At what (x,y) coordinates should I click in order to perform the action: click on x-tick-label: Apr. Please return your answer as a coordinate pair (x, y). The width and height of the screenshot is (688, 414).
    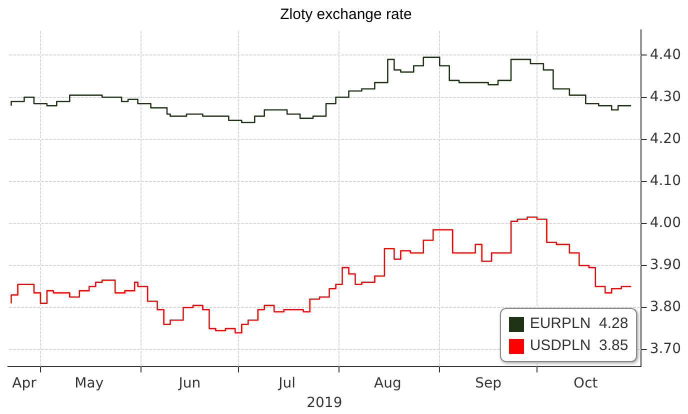
    Looking at the image, I should click on (24, 383).